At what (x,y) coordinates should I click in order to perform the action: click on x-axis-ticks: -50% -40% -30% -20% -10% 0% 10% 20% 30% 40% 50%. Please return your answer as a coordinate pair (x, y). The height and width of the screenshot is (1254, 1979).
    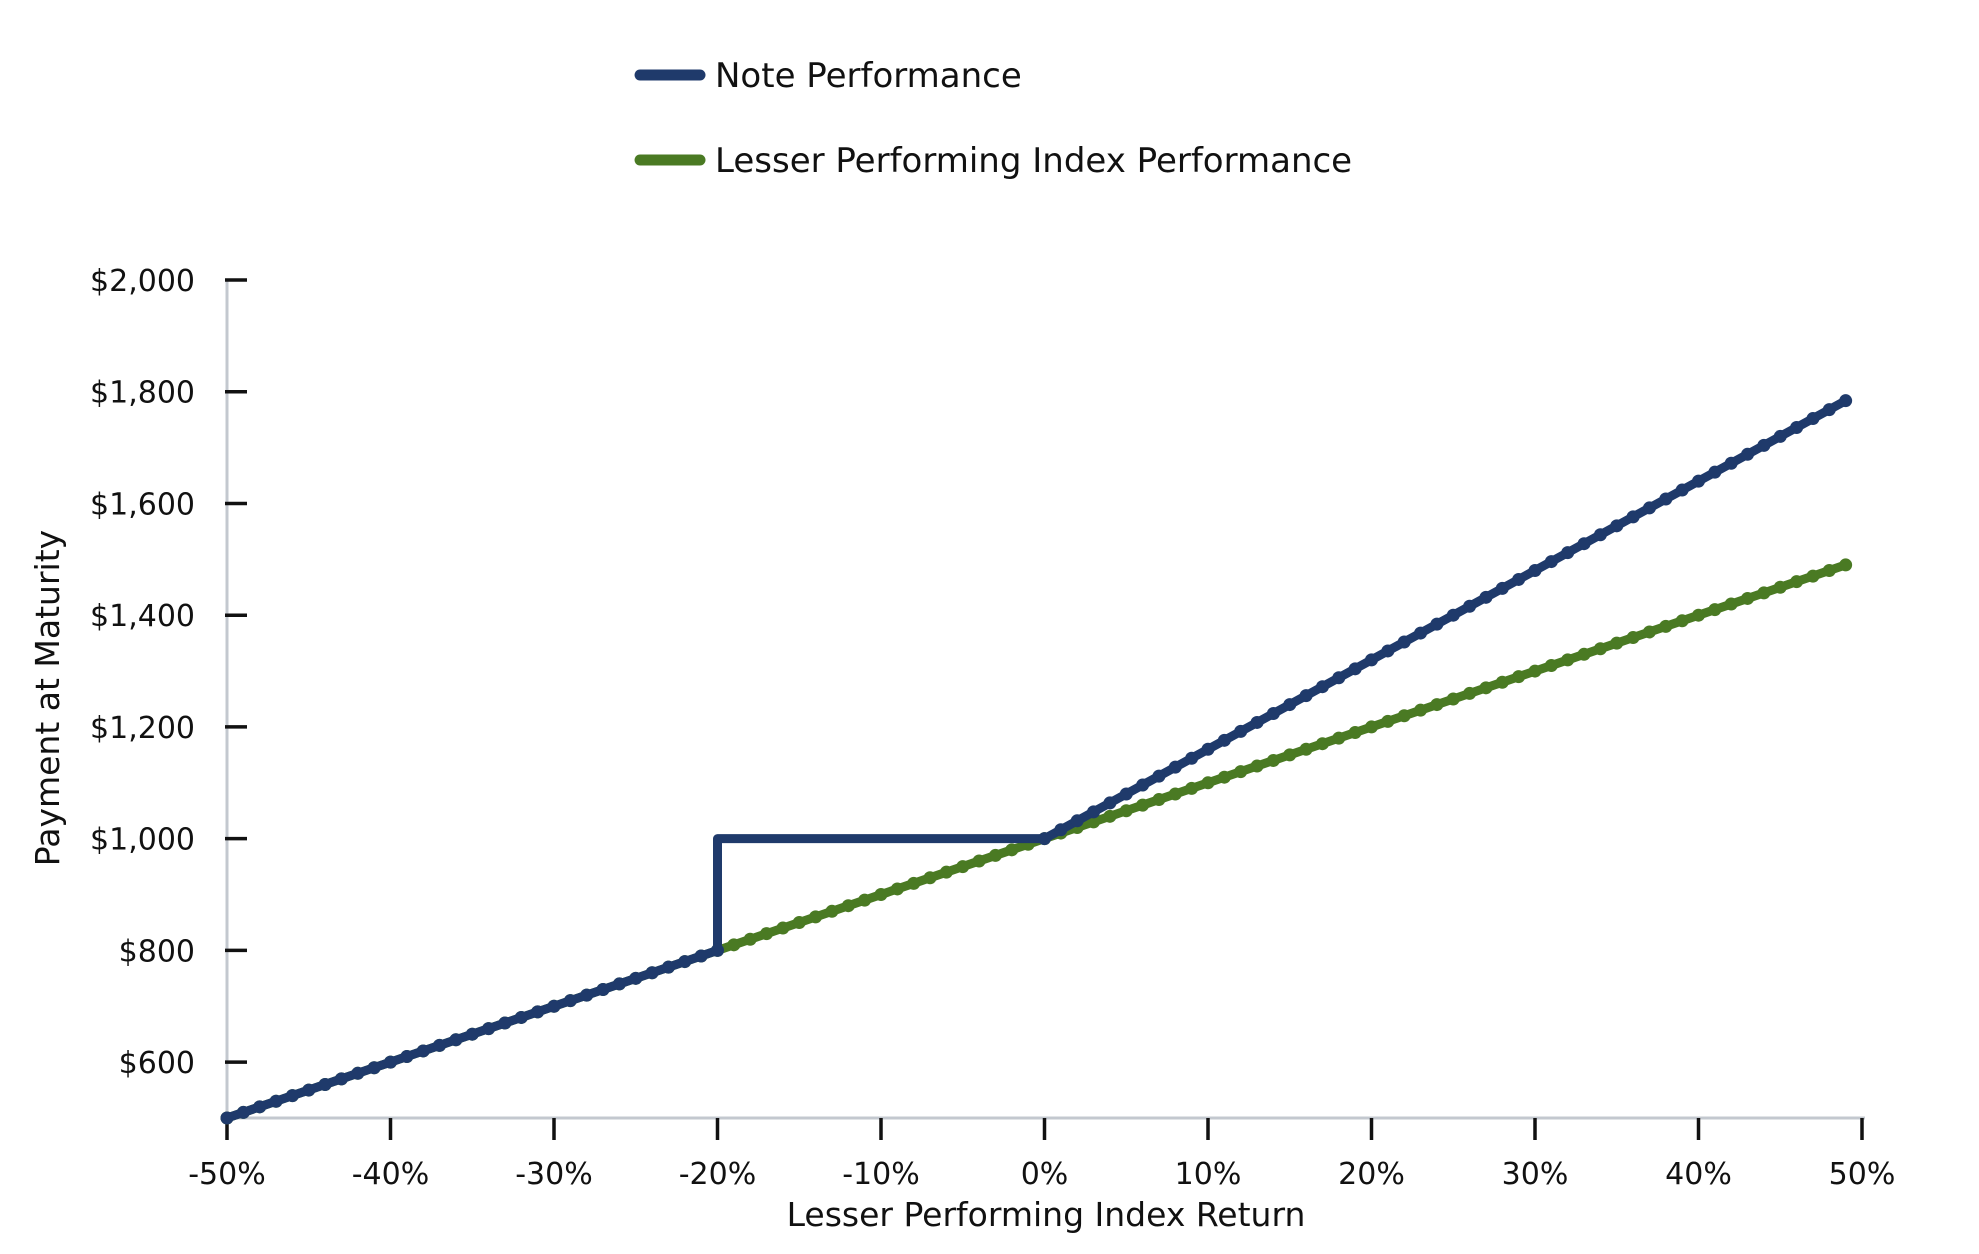
    Looking at the image, I should click on (1041, 1155).